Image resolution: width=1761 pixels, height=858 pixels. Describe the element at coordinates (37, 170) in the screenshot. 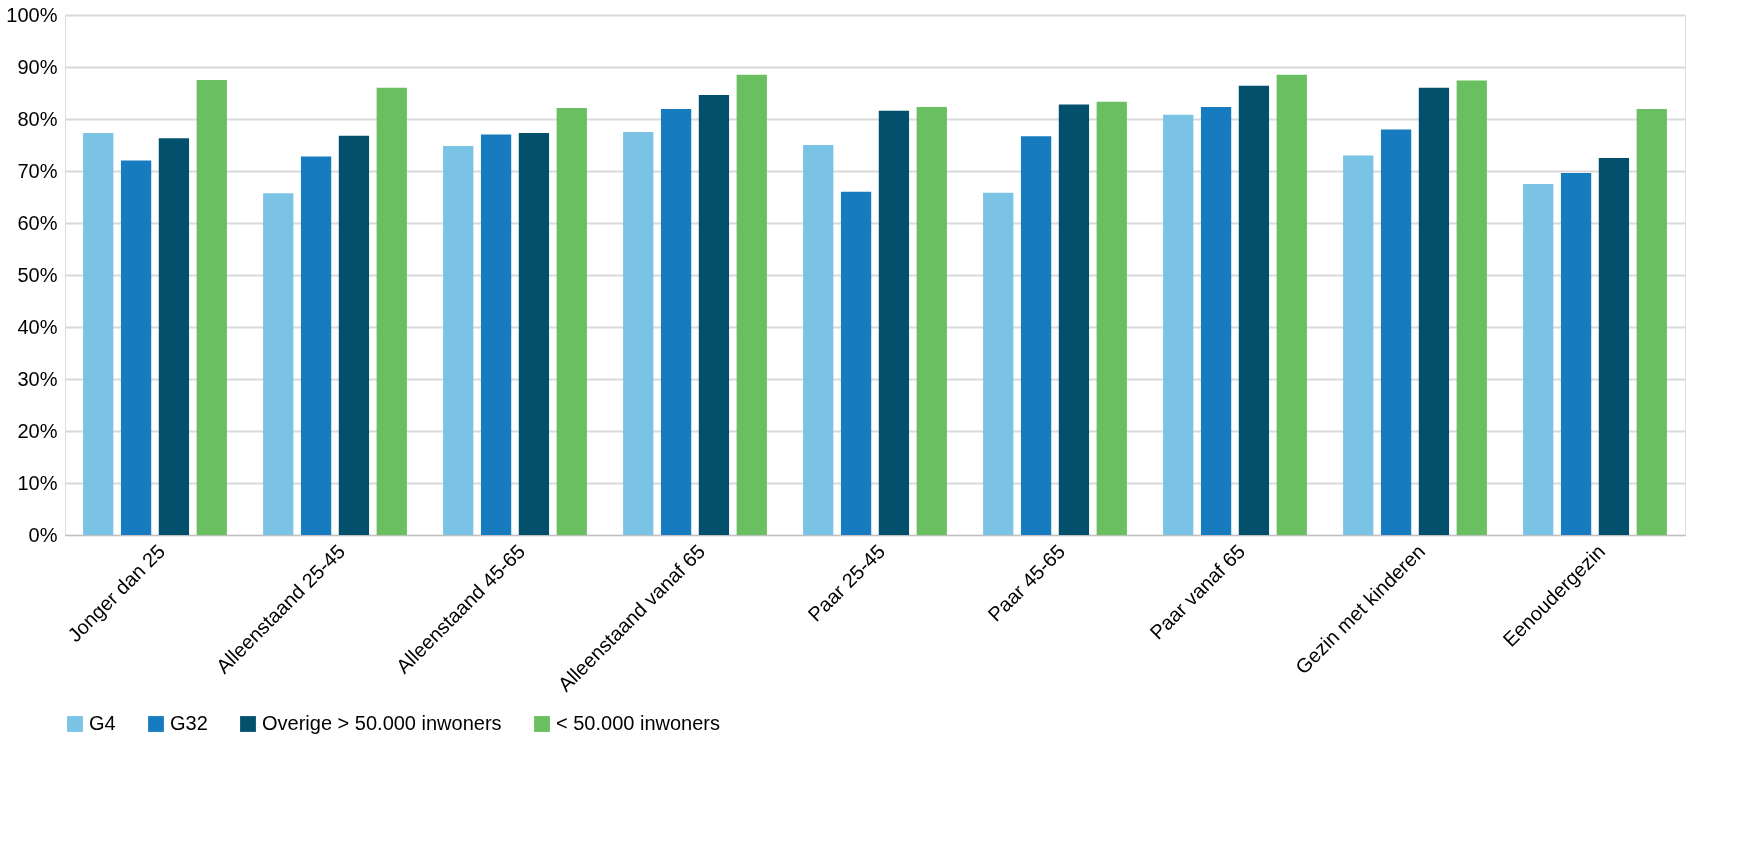

I see `y-tick-label: 70%` at that location.